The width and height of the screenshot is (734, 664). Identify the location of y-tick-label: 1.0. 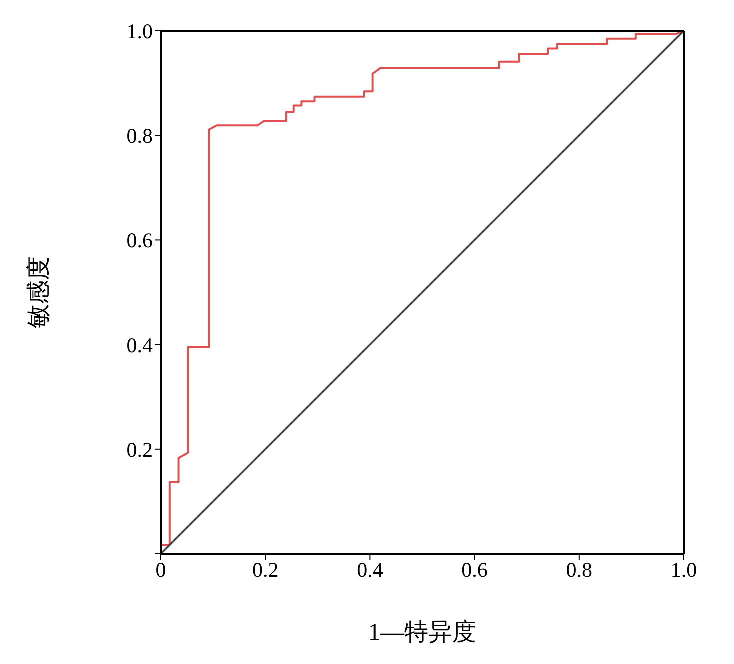
(139, 31).